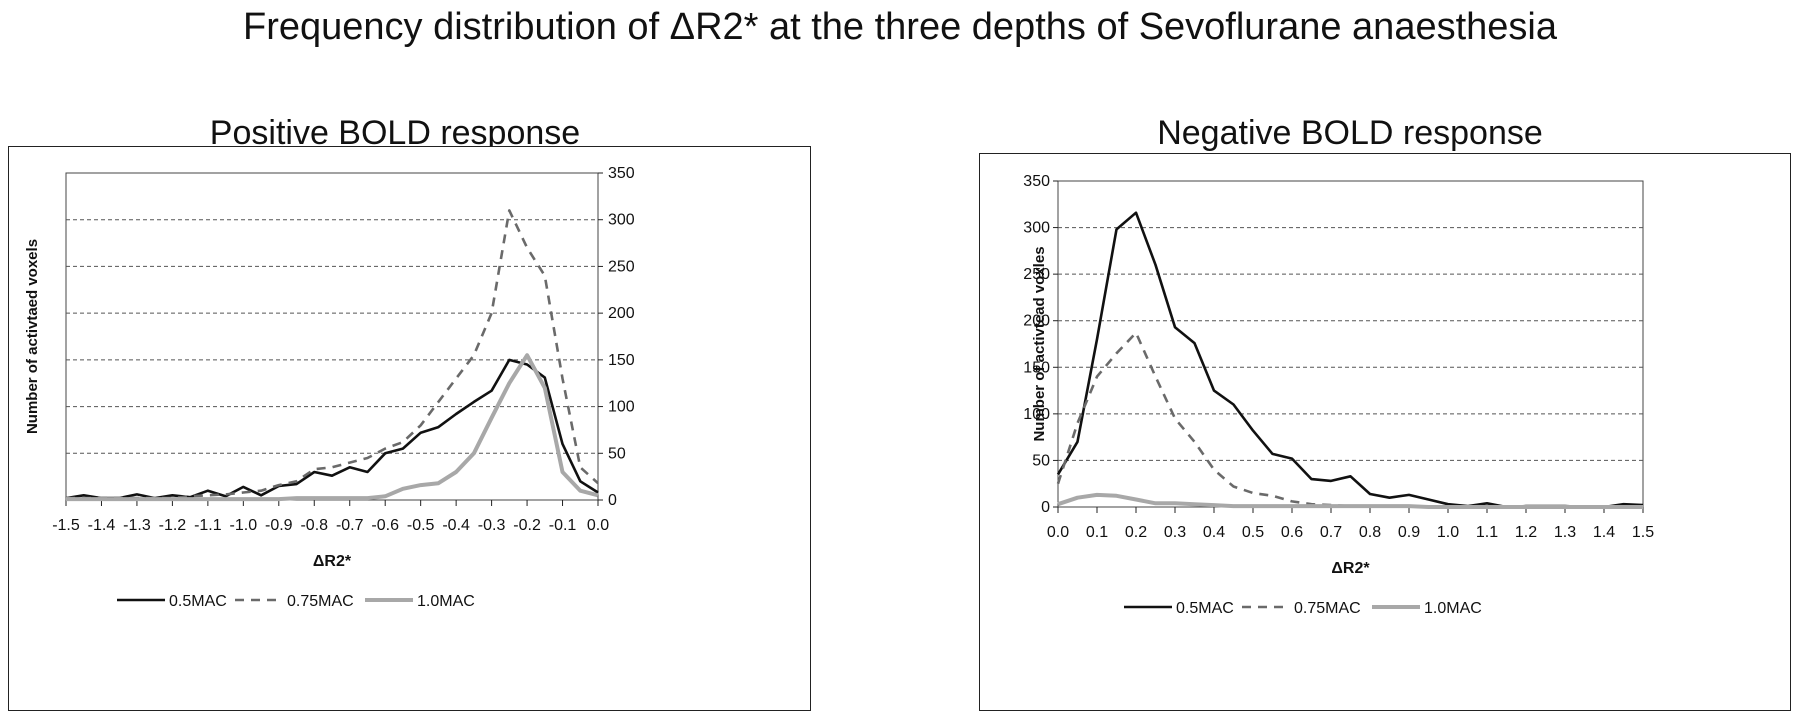 This screenshot has width=1800, height=719. What do you see at coordinates (173, 525) in the screenshot?
I see `x-tick-label: -1.2` at bounding box center [173, 525].